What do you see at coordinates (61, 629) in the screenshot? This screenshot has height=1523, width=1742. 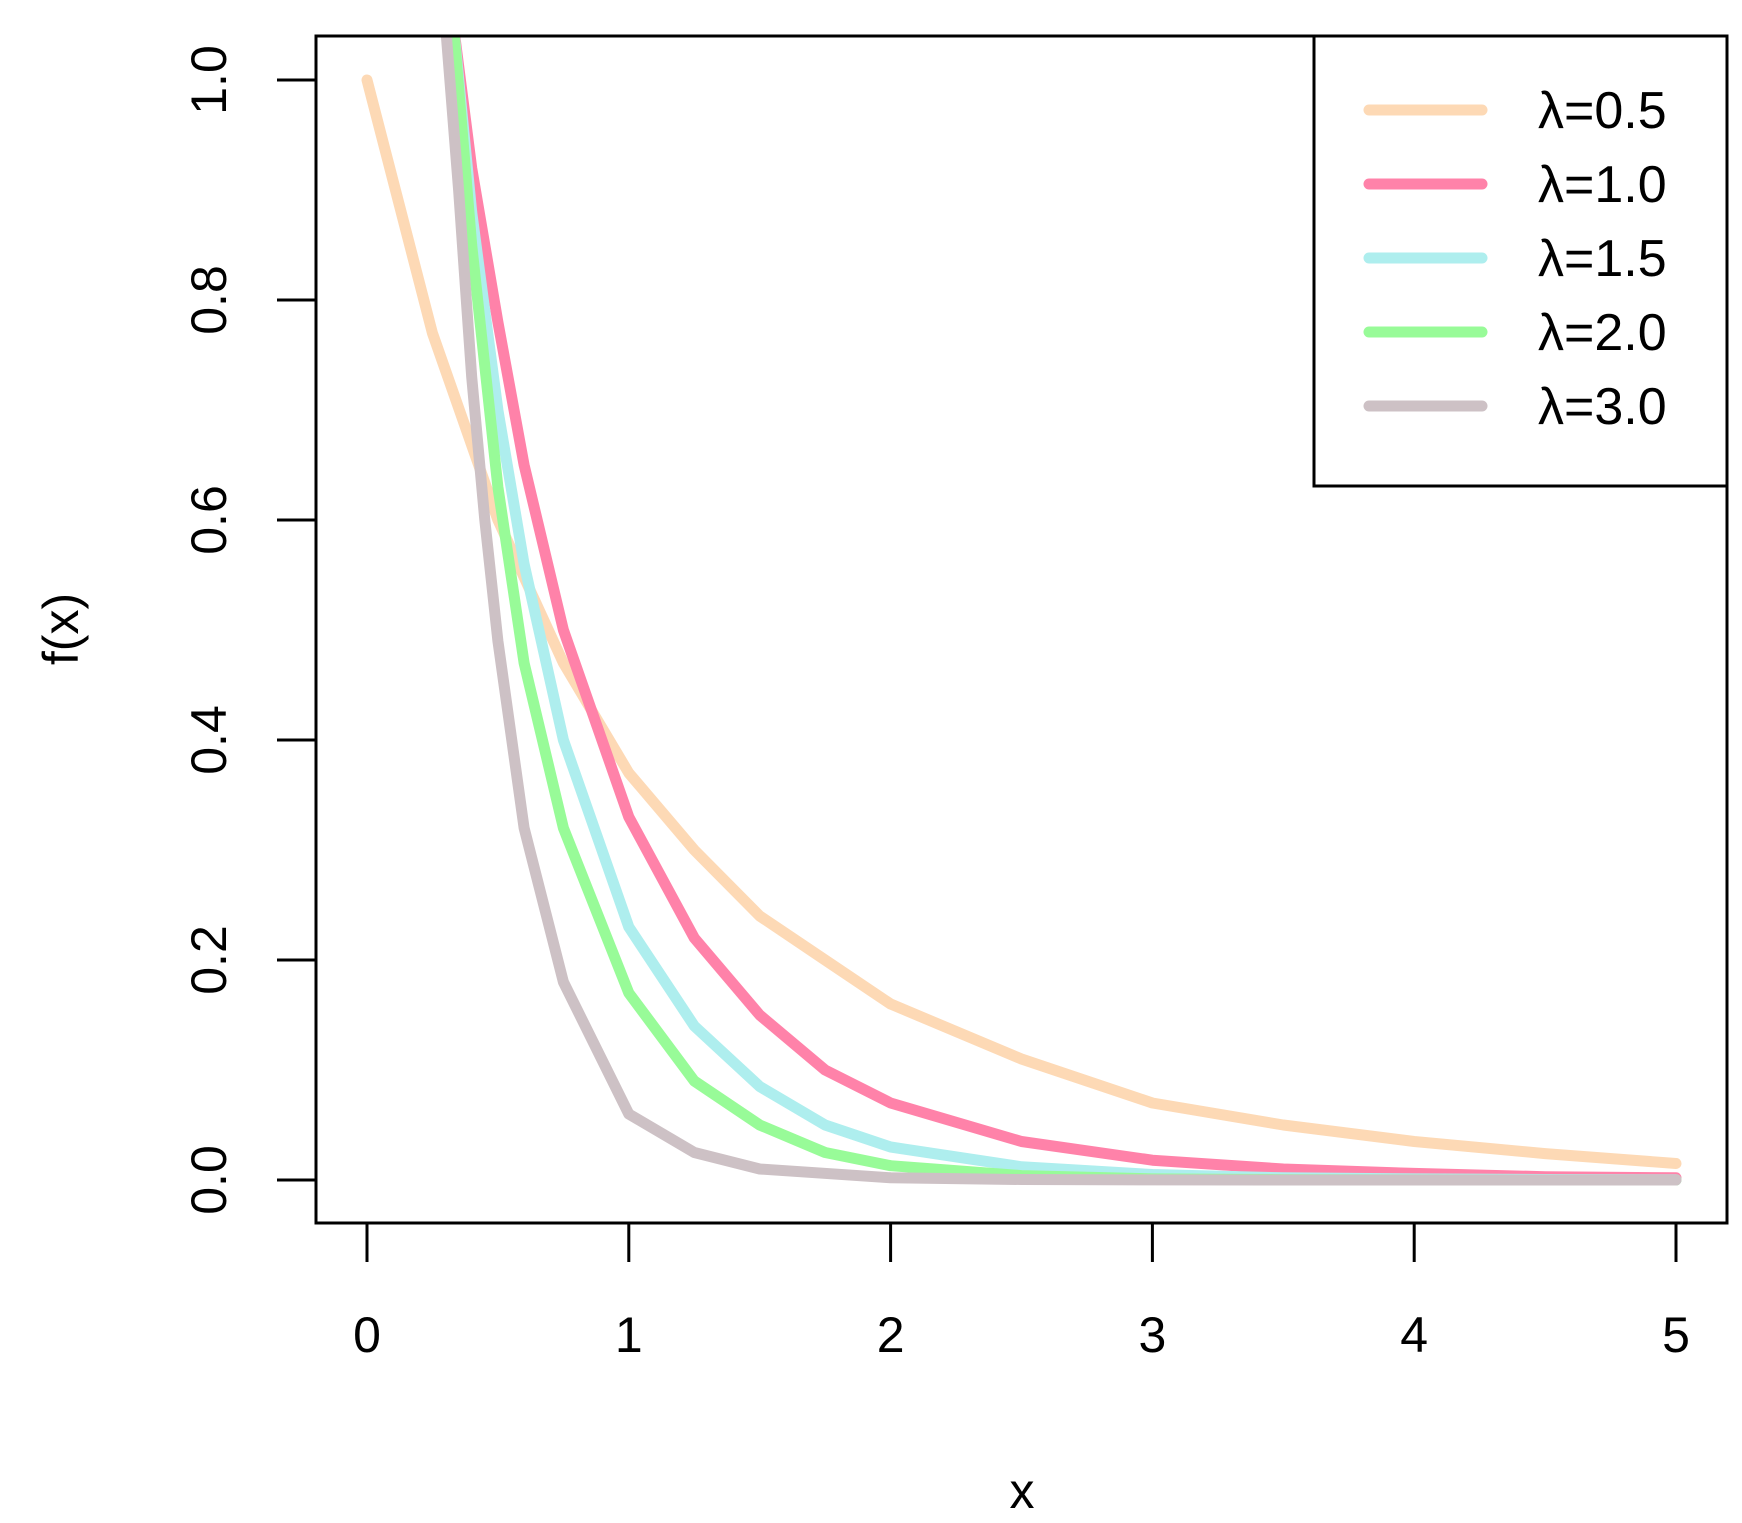 I see `y-axis-title: f(x)` at bounding box center [61, 629].